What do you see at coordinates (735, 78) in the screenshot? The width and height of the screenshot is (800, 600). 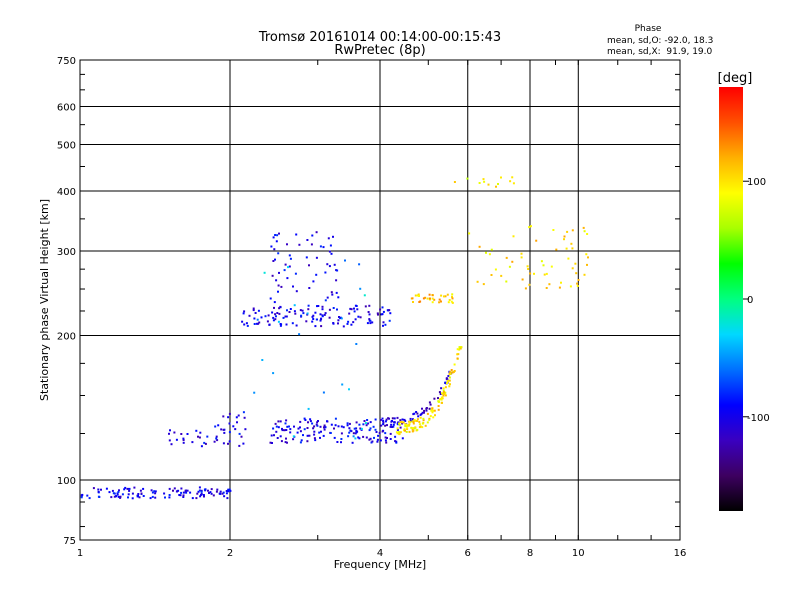 I see `colorbar-label: [deg]` at bounding box center [735, 78].